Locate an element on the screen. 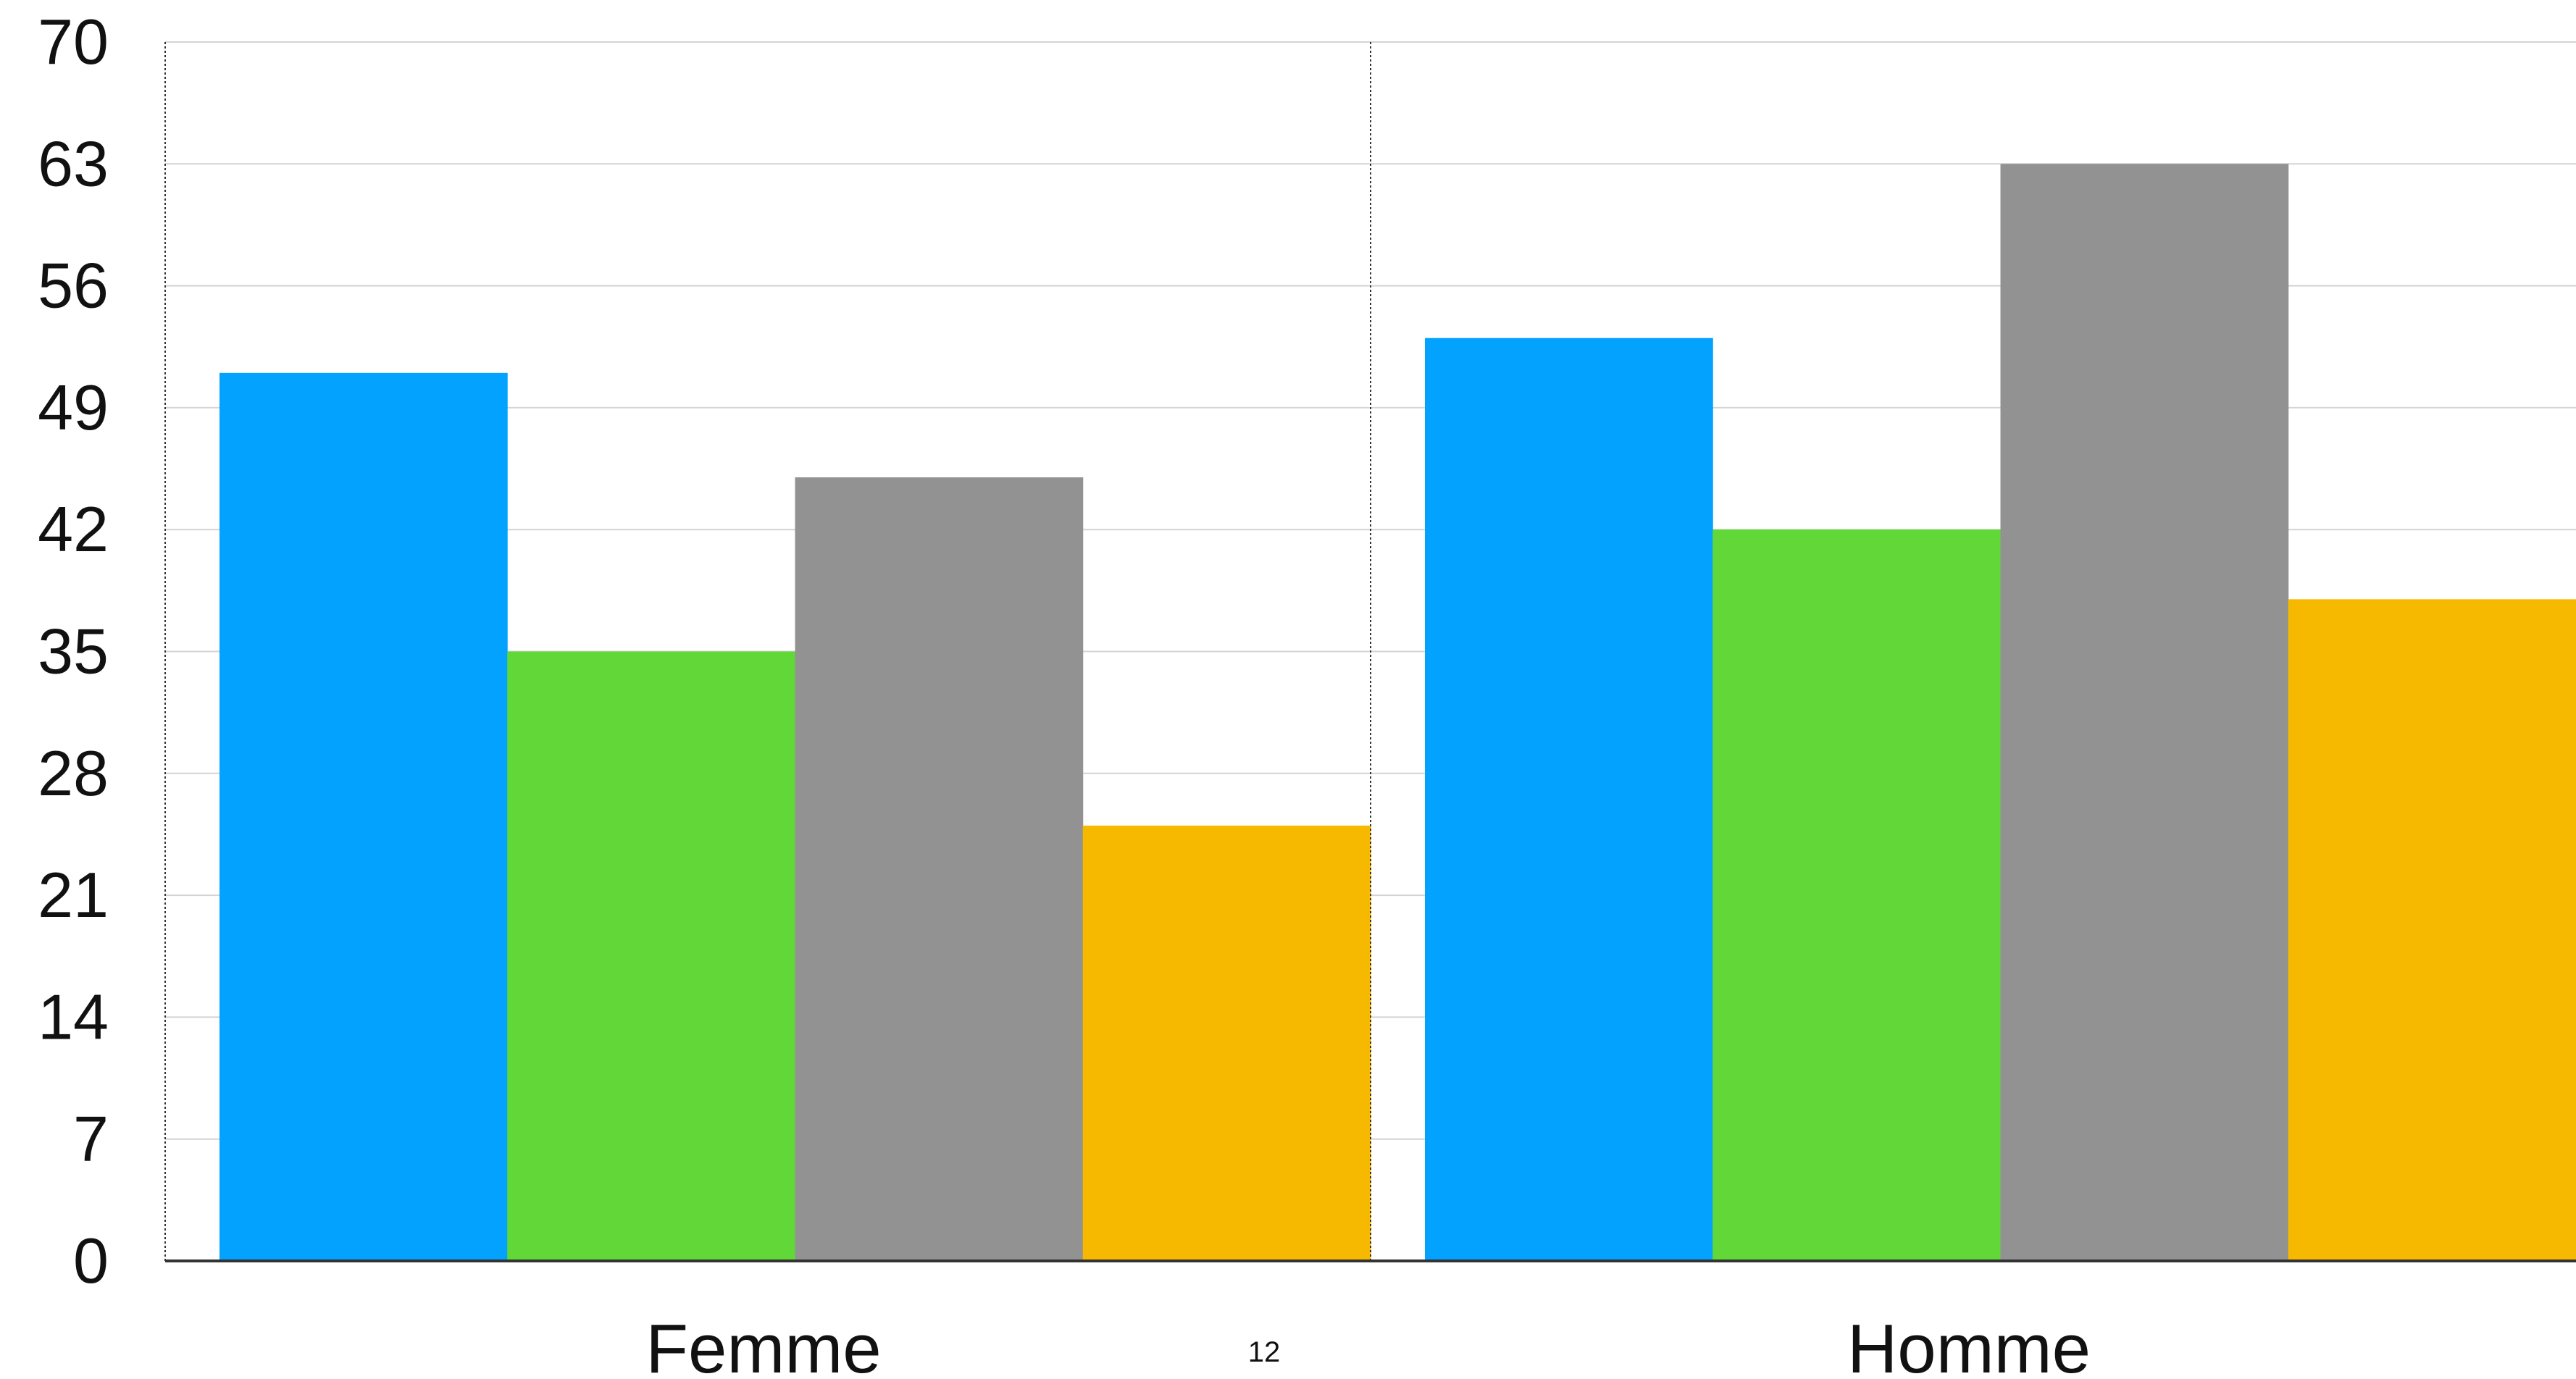  x-category-label: Femme is located at coordinates (763, 1344).